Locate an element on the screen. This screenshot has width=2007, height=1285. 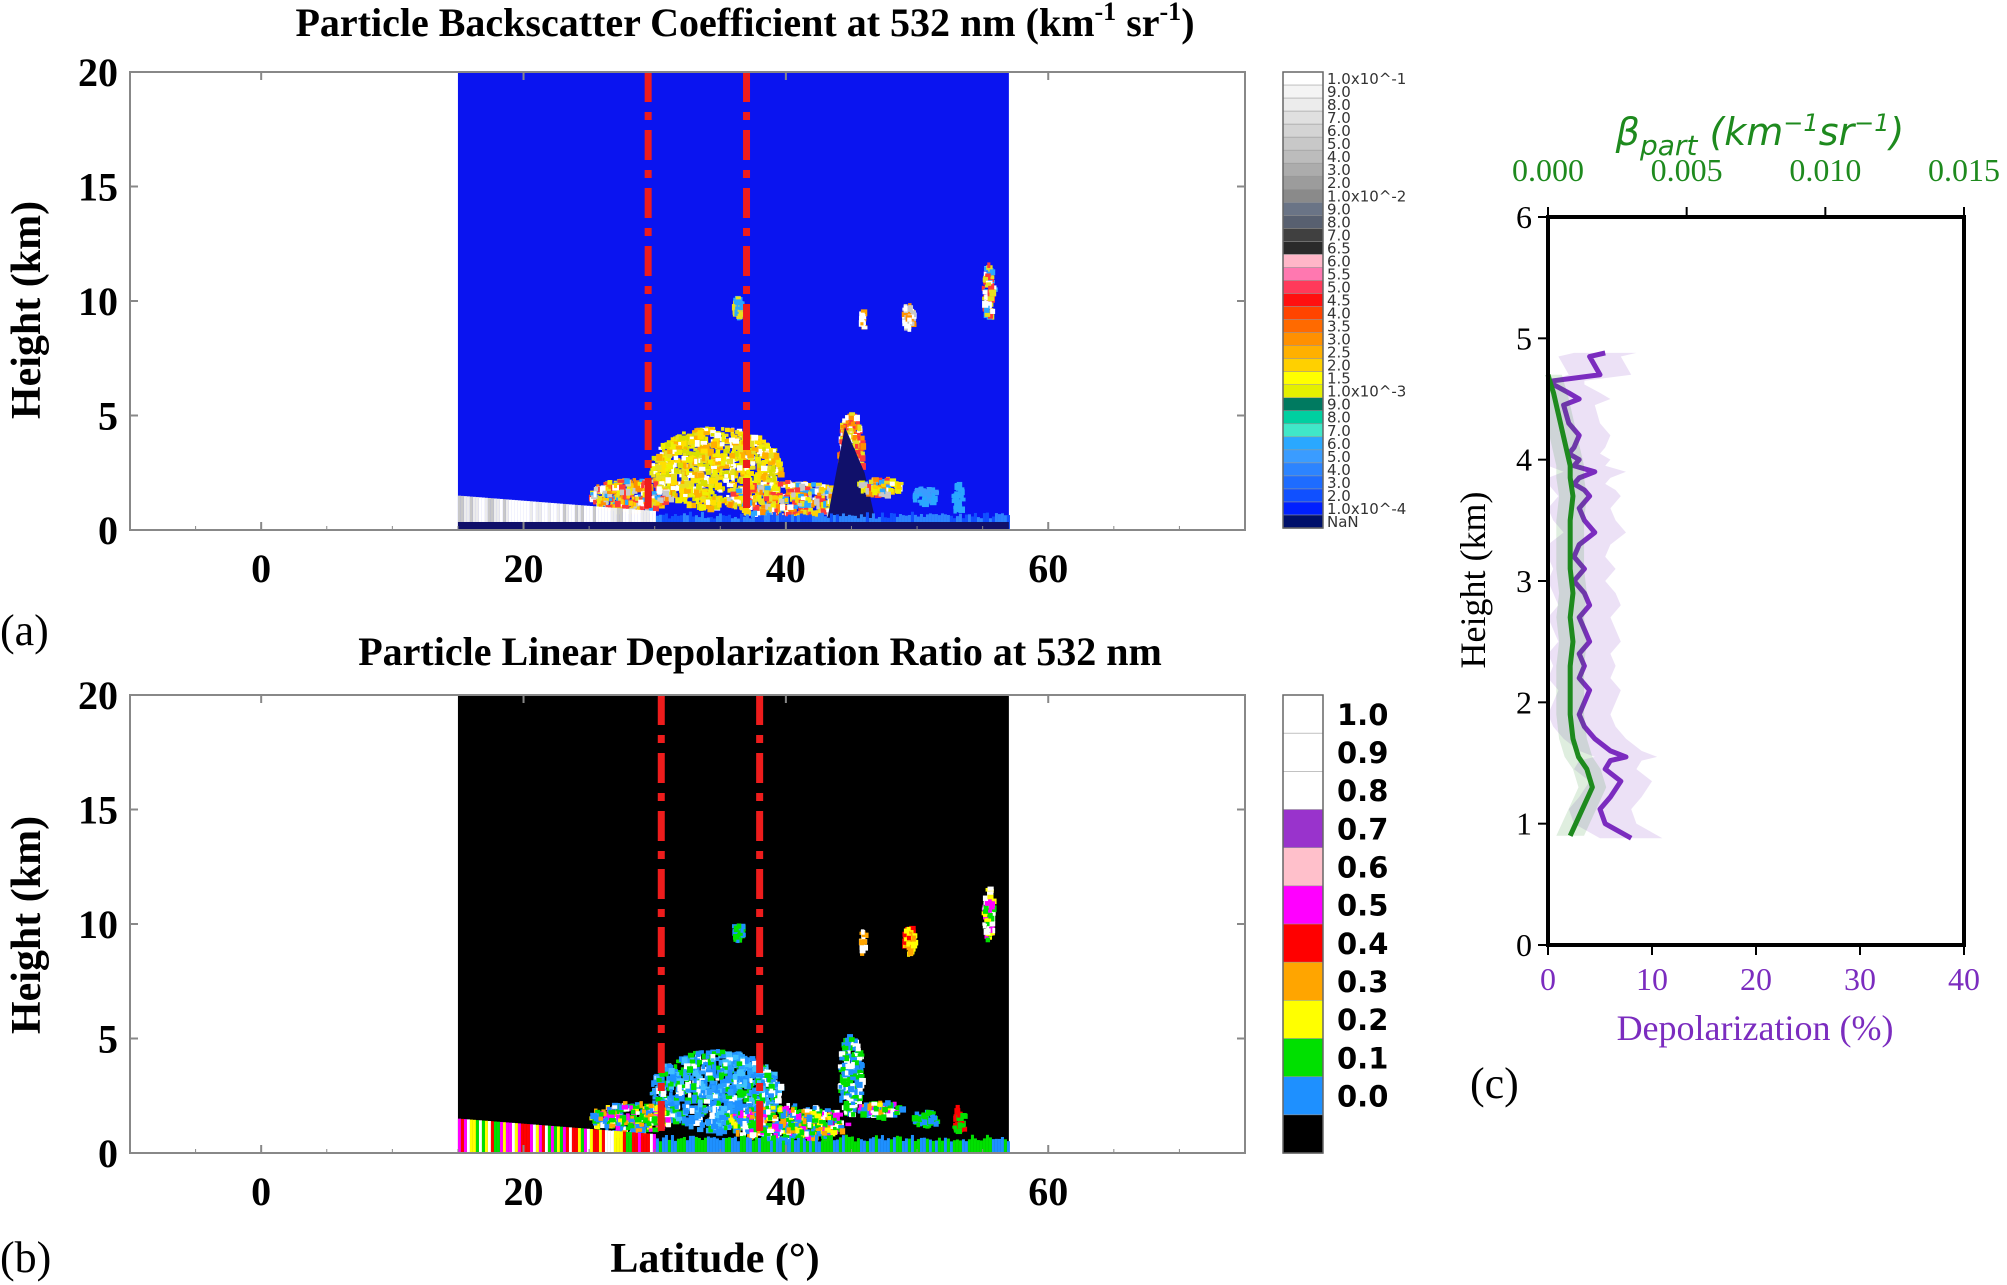
a-ytick-label-2: 10 is located at coordinates (98, 301).